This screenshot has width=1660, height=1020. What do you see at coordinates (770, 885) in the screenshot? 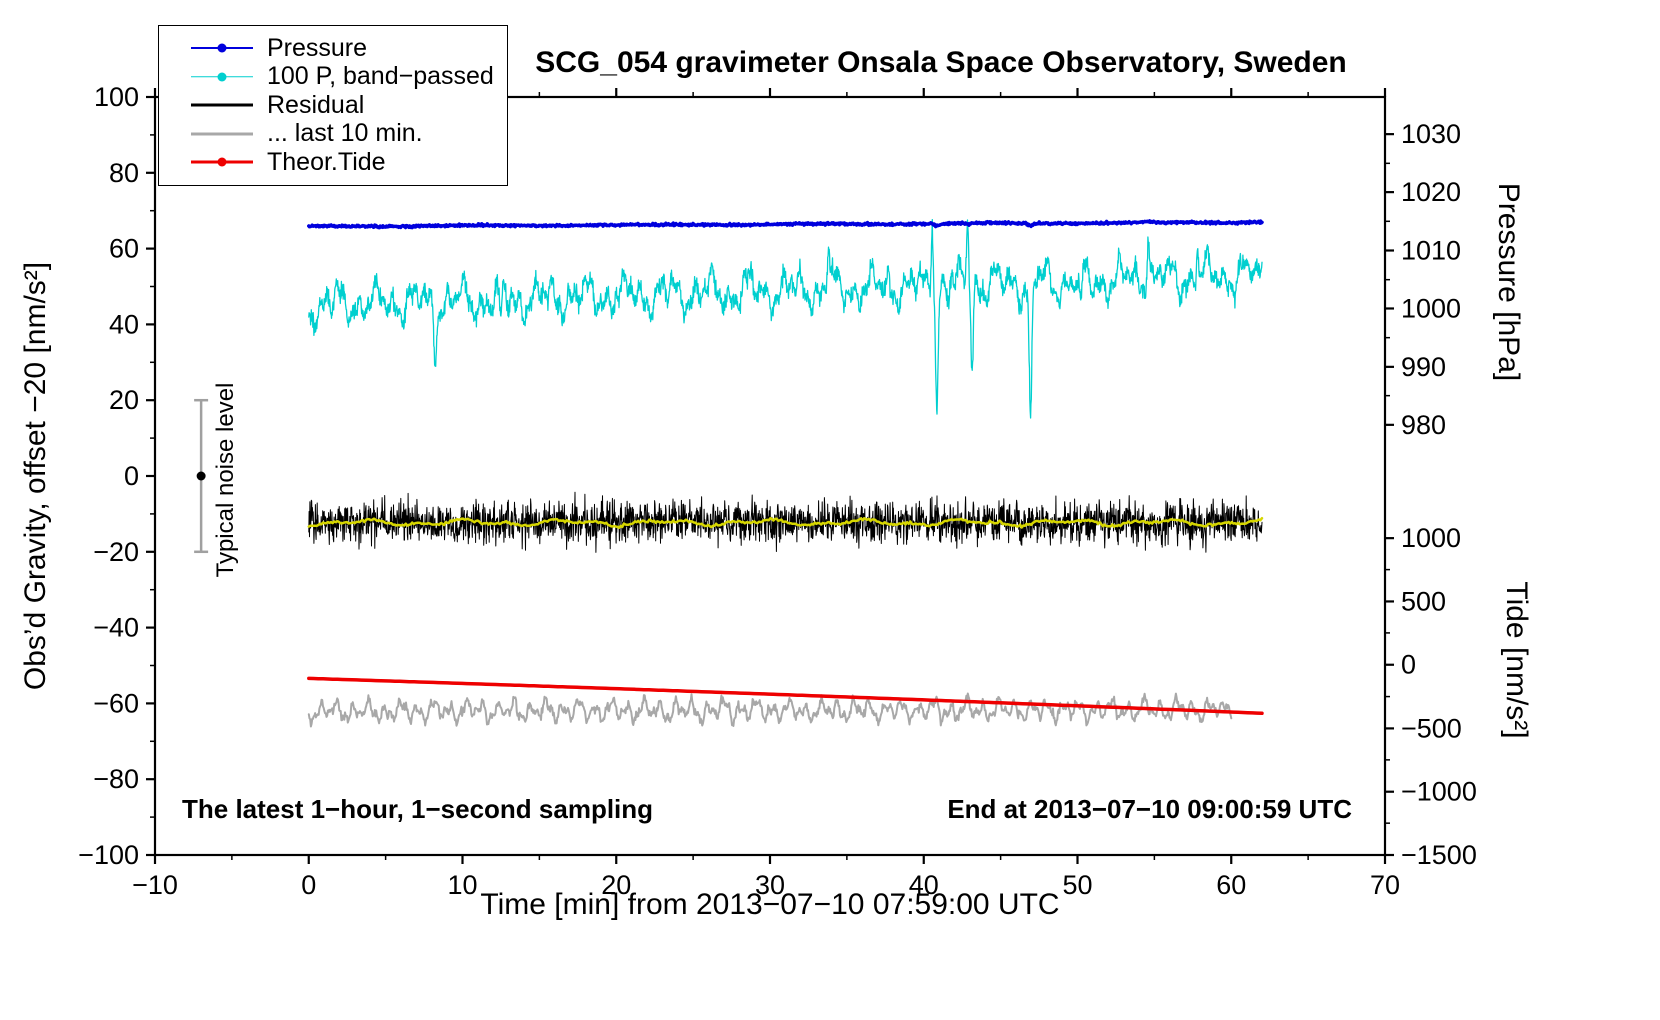
I see `x-tick-label: 30` at bounding box center [770, 885].